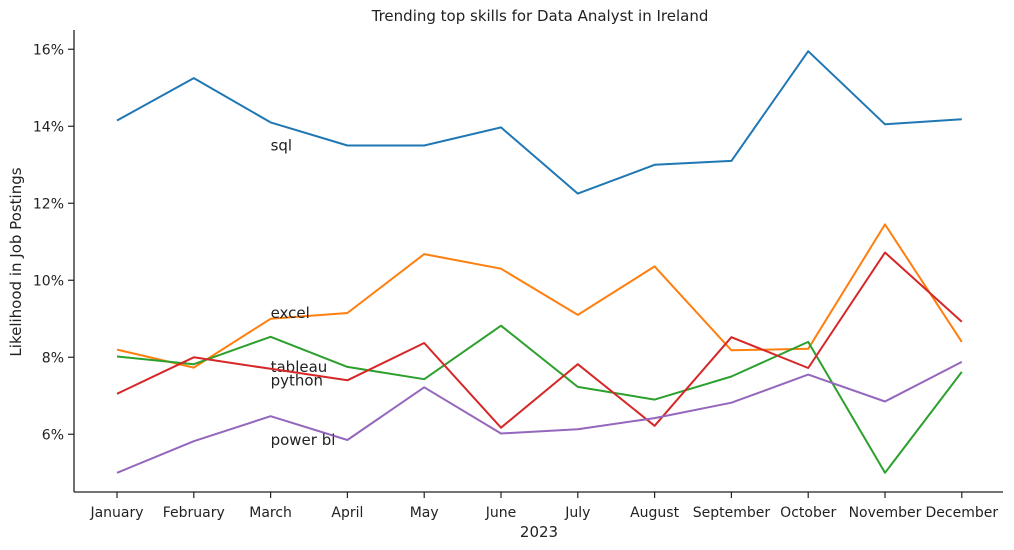  I want to click on y-tick-label: 10%, so click(48, 281).